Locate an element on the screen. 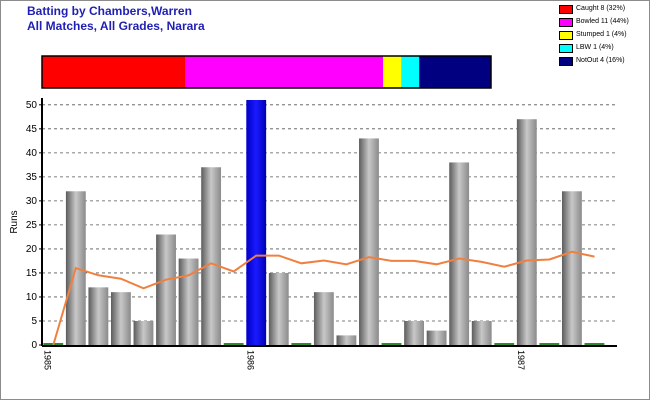 This screenshot has width=650, height=400. dismissal-summary-bar is located at coordinates (266, 72).